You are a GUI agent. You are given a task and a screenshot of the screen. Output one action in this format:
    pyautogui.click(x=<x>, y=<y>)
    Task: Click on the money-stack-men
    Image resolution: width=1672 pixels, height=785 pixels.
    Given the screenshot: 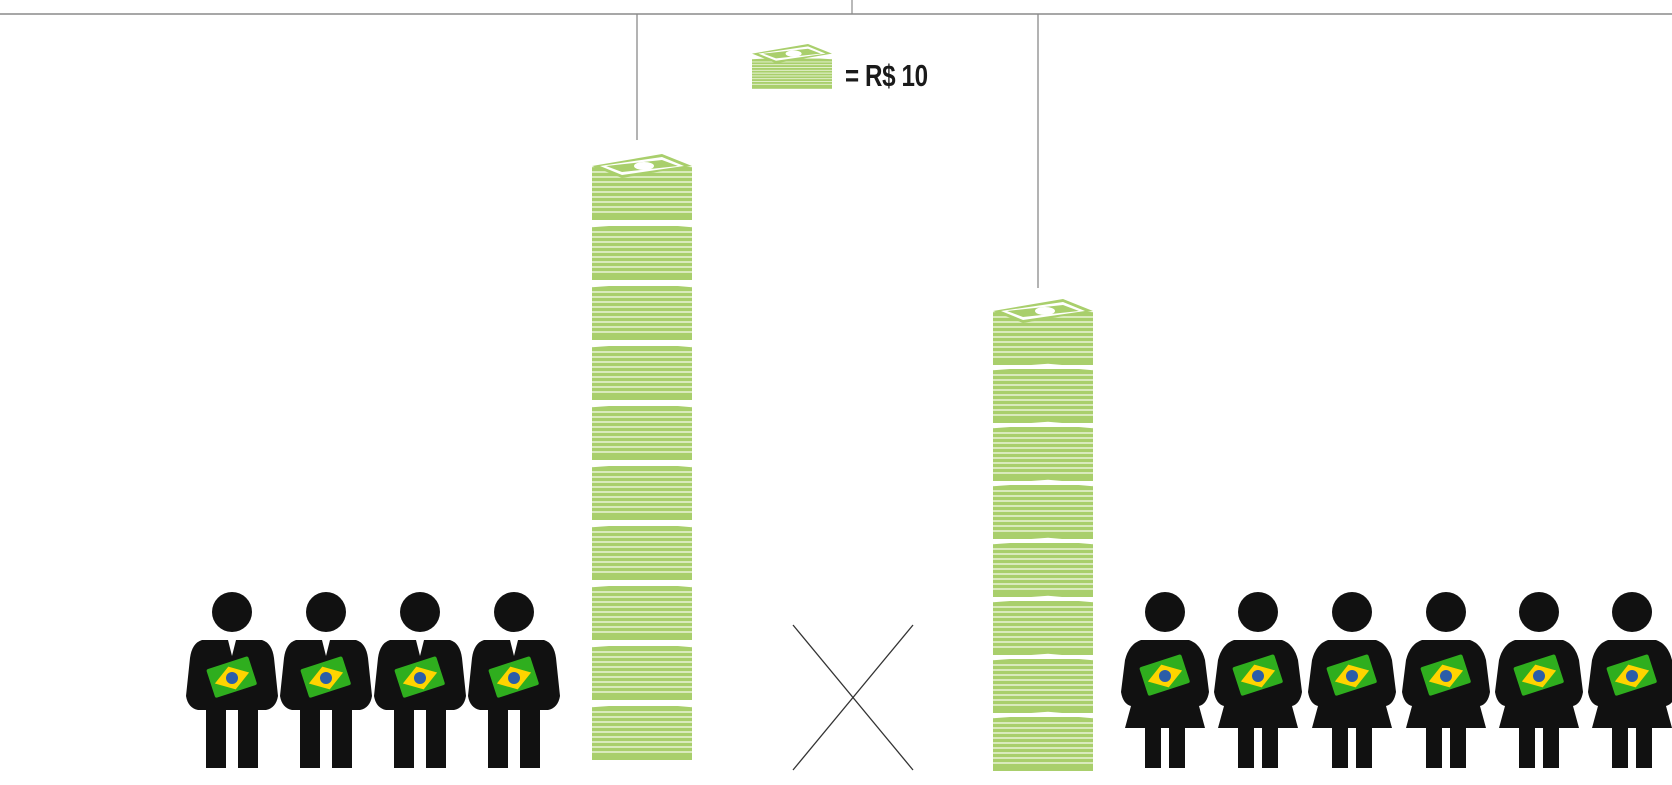 What is the action you would take?
    pyautogui.click(x=642, y=458)
    